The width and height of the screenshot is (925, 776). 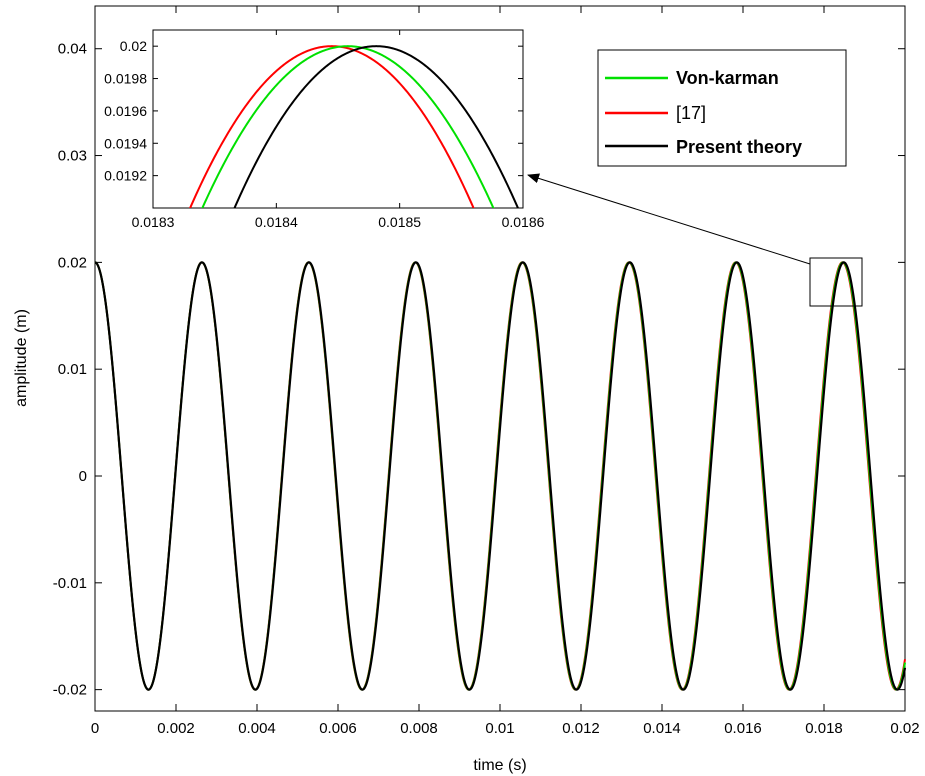 I want to click on x-tick-label: 0.004, so click(x=257, y=728).